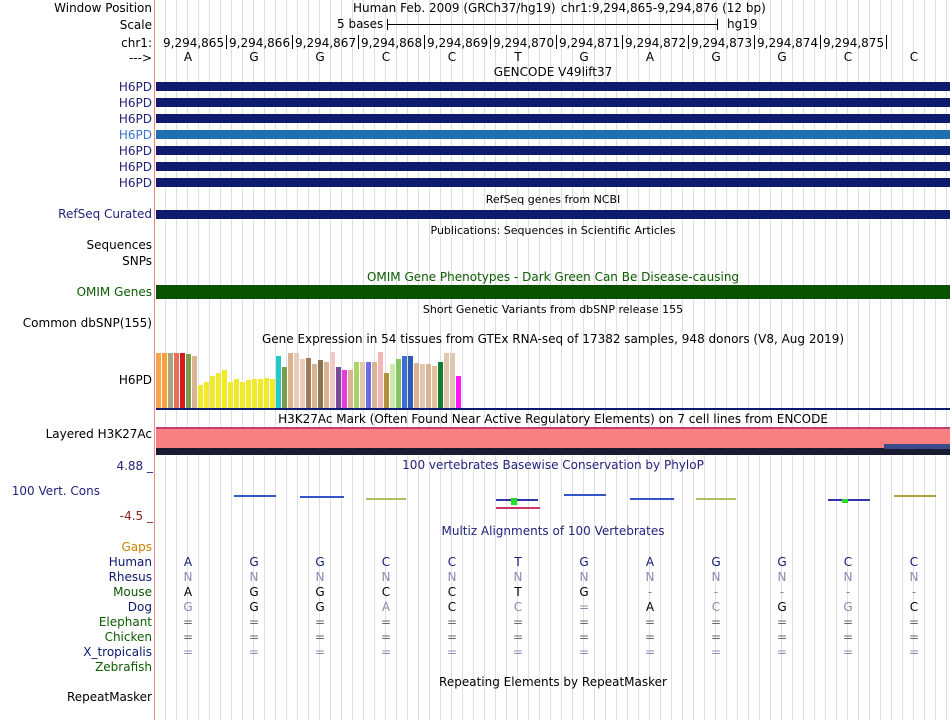 This screenshot has width=950, height=720. Describe the element at coordinates (117, 652) in the screenshot. I see `species-label: X_tropicalis` at that location.